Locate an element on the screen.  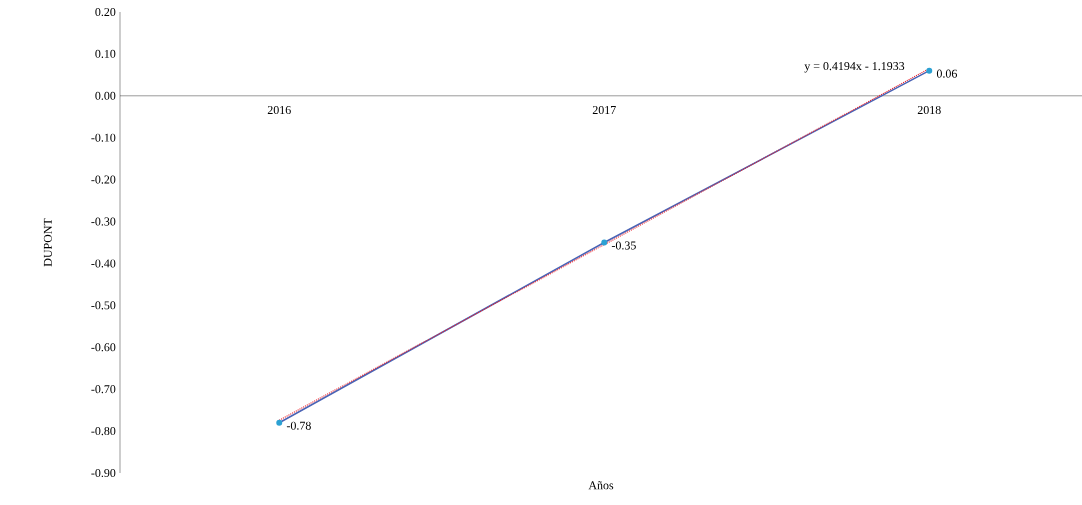
y-tick-label: 0.00 is located at coordinates (105, 95).